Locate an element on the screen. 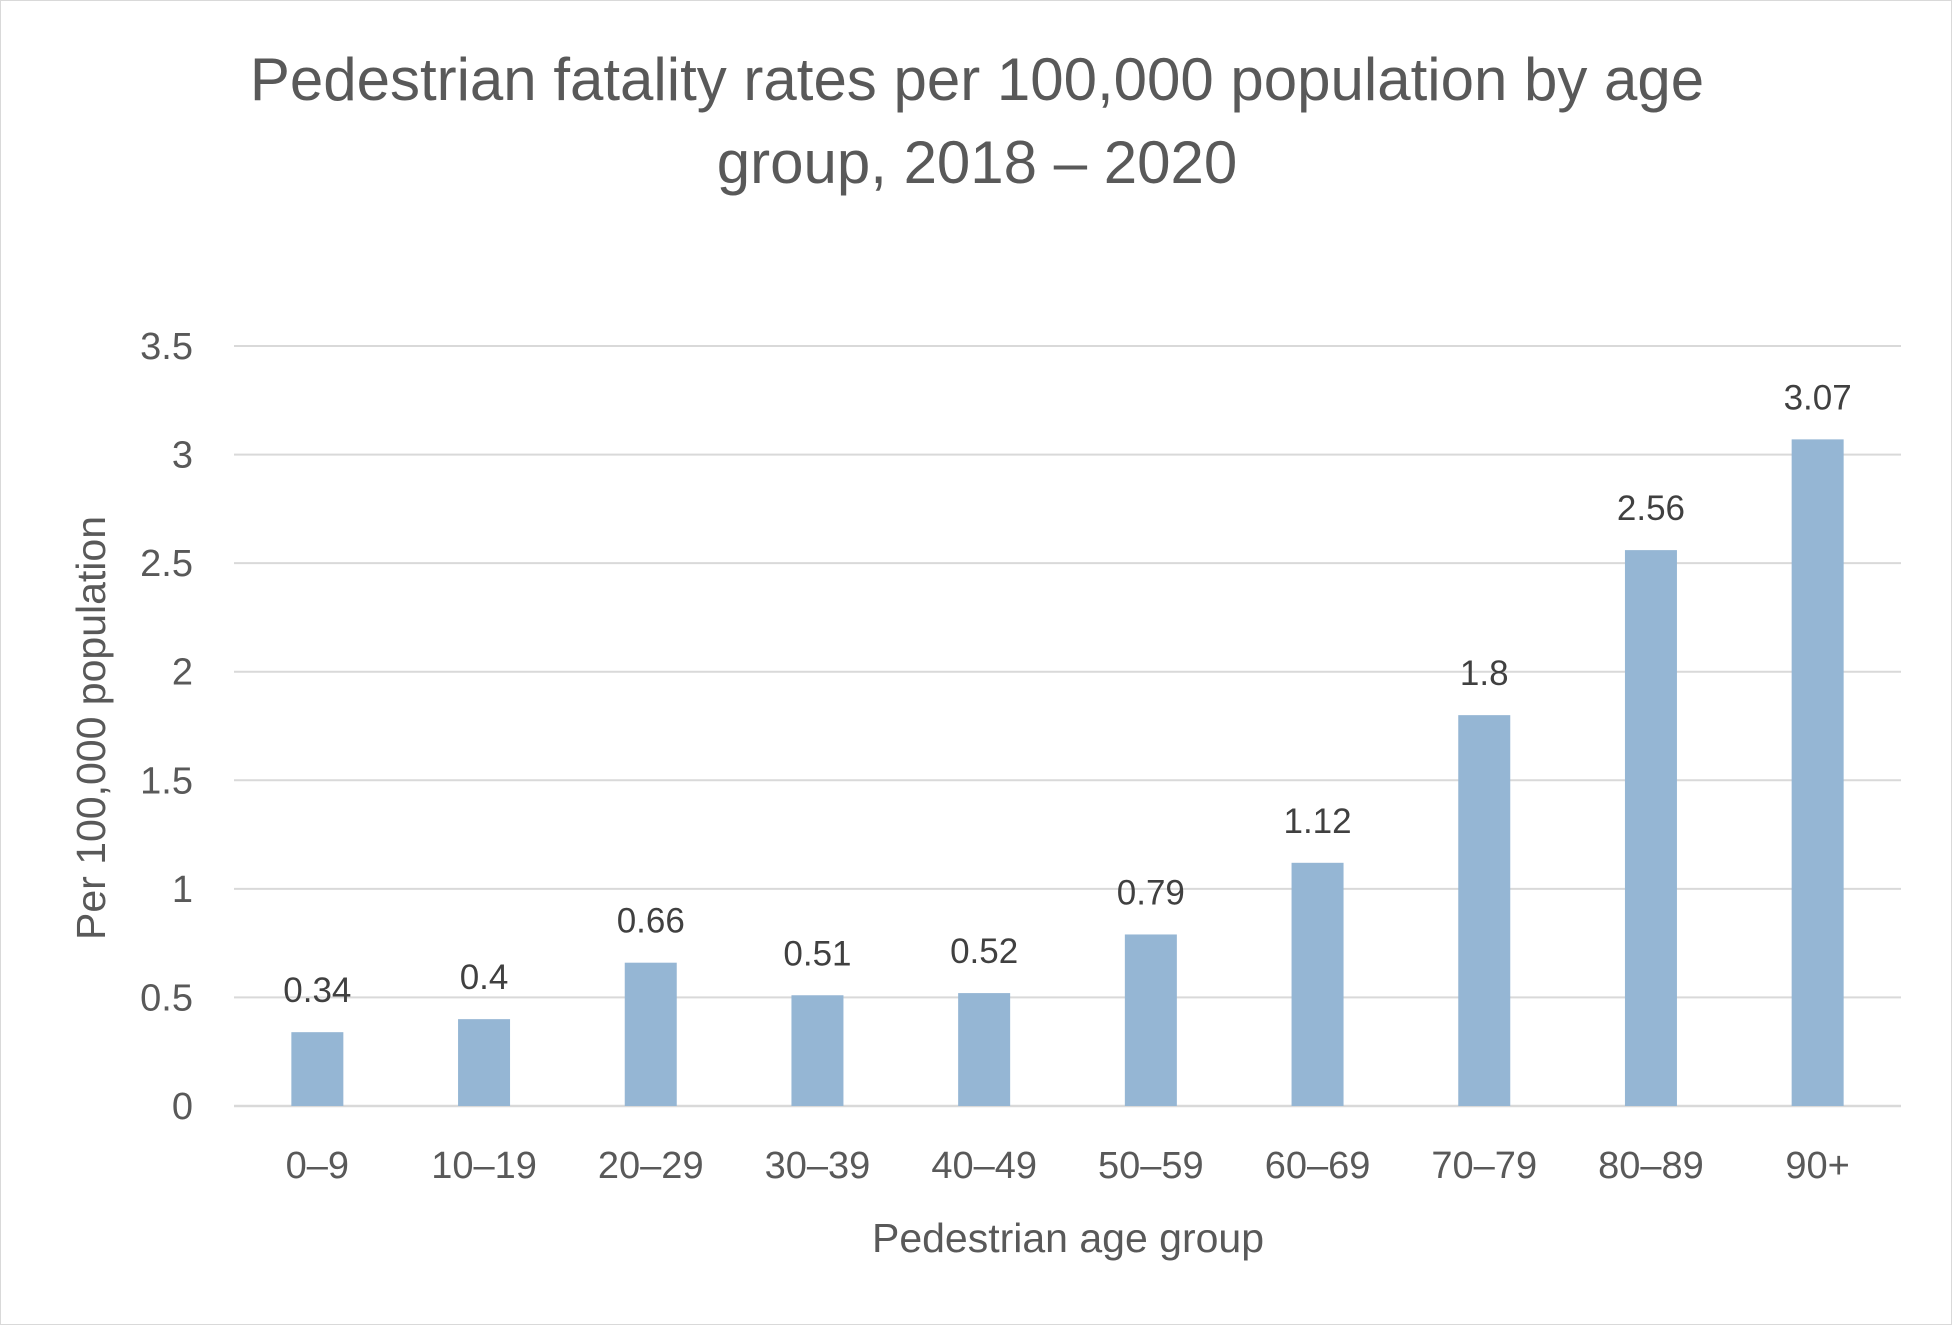 Image resolution: width=1952 pixels, height=1326 pixels. x-tick-label: 70–79 is located at coordinates (1484, 1166).